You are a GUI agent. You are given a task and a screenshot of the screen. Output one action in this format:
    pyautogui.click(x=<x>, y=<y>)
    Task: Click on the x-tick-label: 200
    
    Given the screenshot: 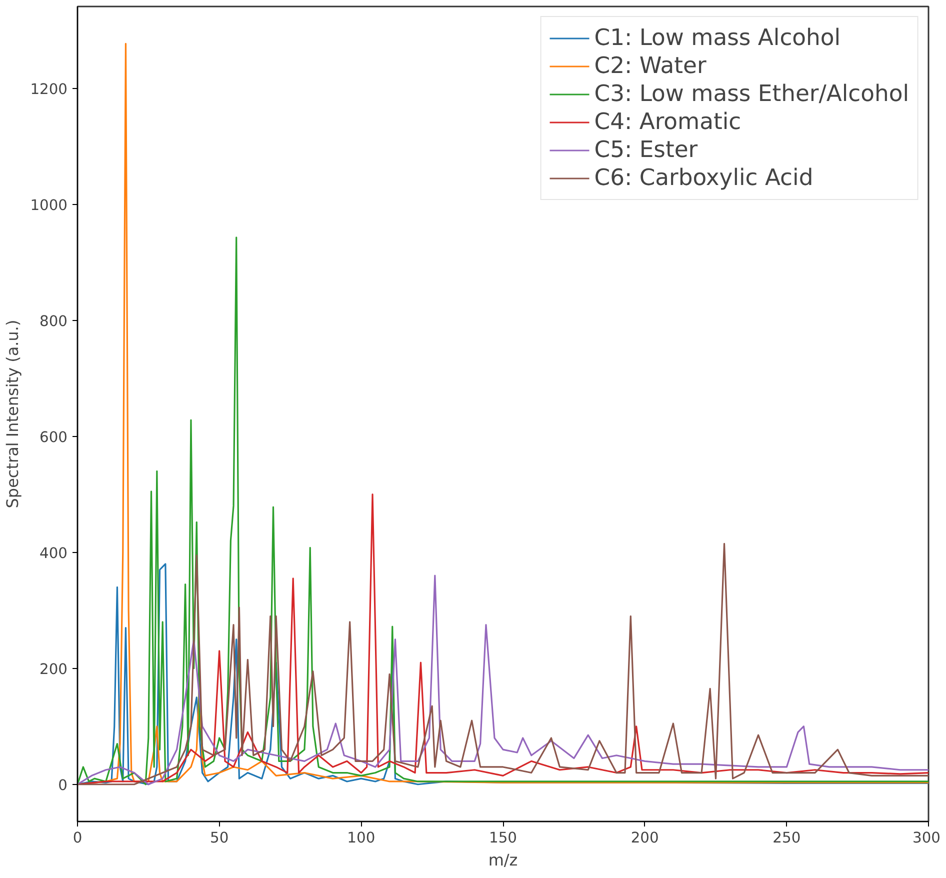 What is the action you would take?
    pyautogui.click(x=644, y=838)
    